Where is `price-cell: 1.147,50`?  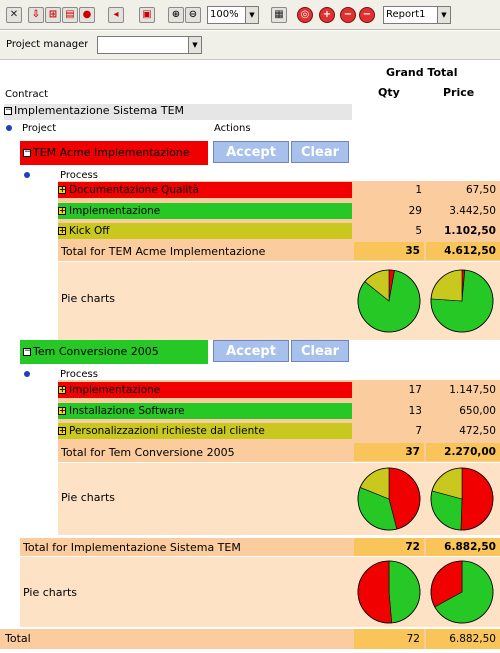 price-cell: 1.147,50 is located at coordinates (472, 390).